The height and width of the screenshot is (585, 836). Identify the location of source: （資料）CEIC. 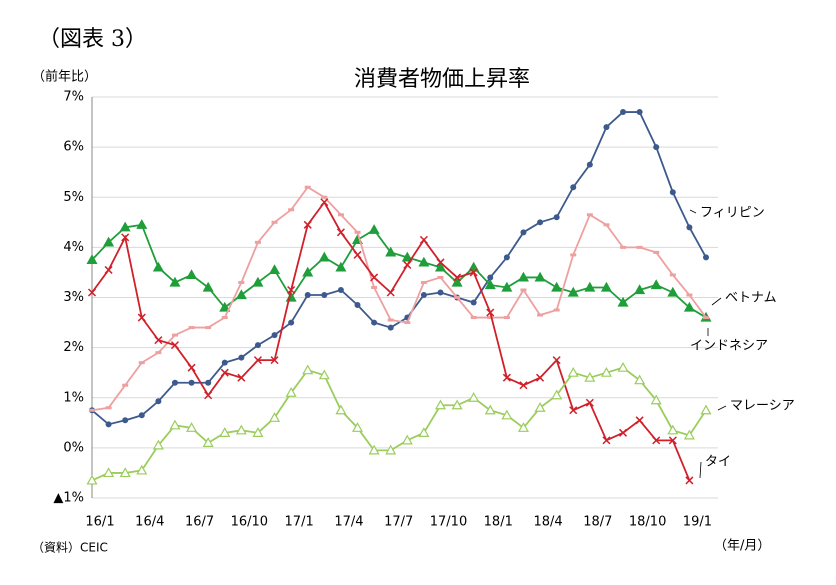
(70, 548).